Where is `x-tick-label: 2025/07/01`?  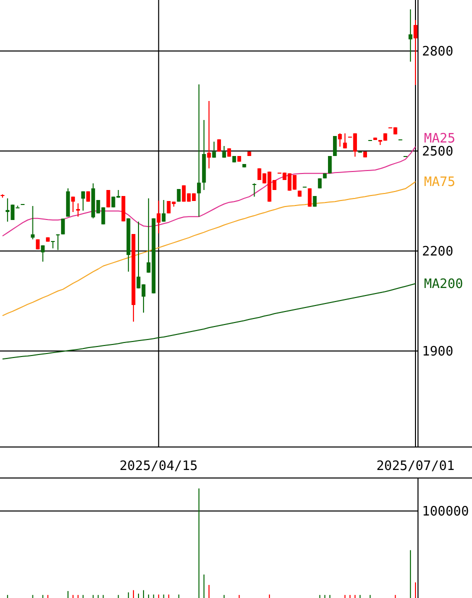
x-tick-label: 2025/07/01 is located at coordinates (415, 466).